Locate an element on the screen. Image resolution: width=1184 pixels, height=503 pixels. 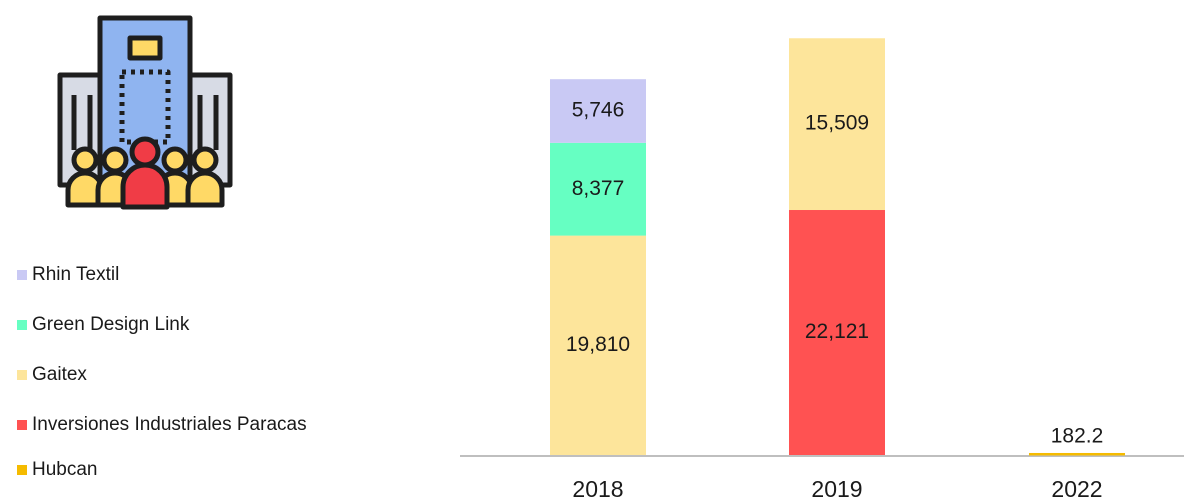
legend-label: Green Design Link is located at coordinates (111, 324).